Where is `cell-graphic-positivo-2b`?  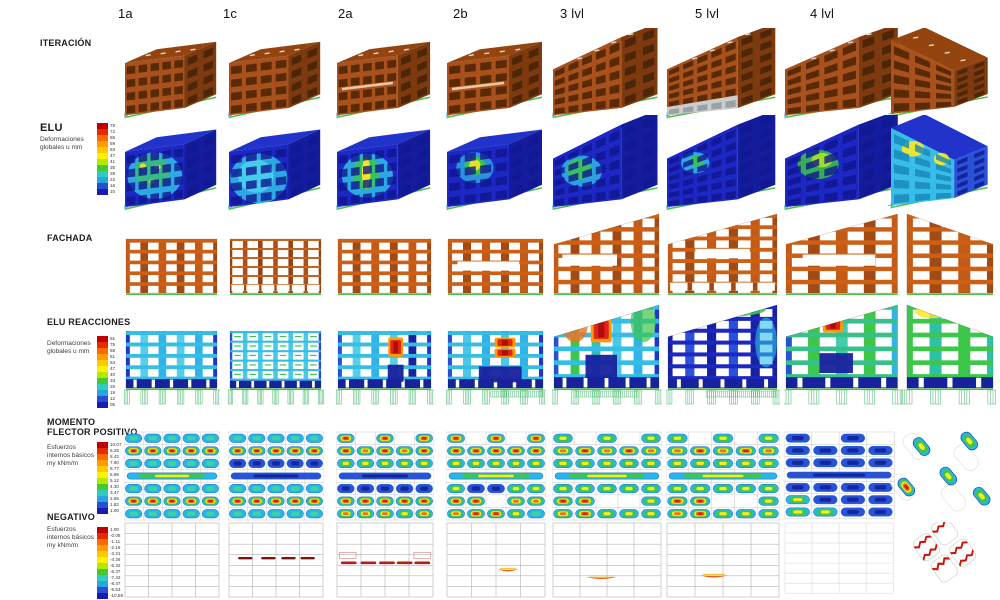 cell-graphic-positivo-2b is located at coordinates (496, 476).